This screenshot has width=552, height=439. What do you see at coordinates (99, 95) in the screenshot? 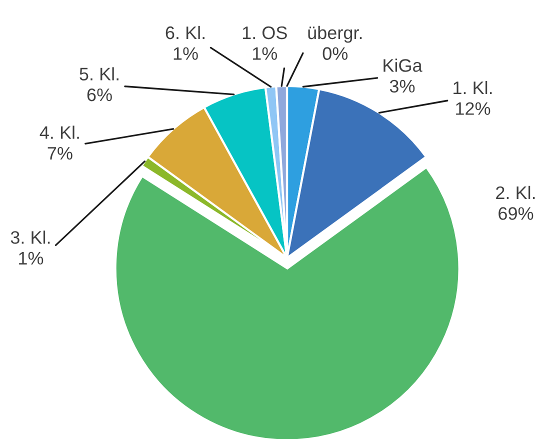
I see `data-label: 6%` at bounding box center [99, 95].